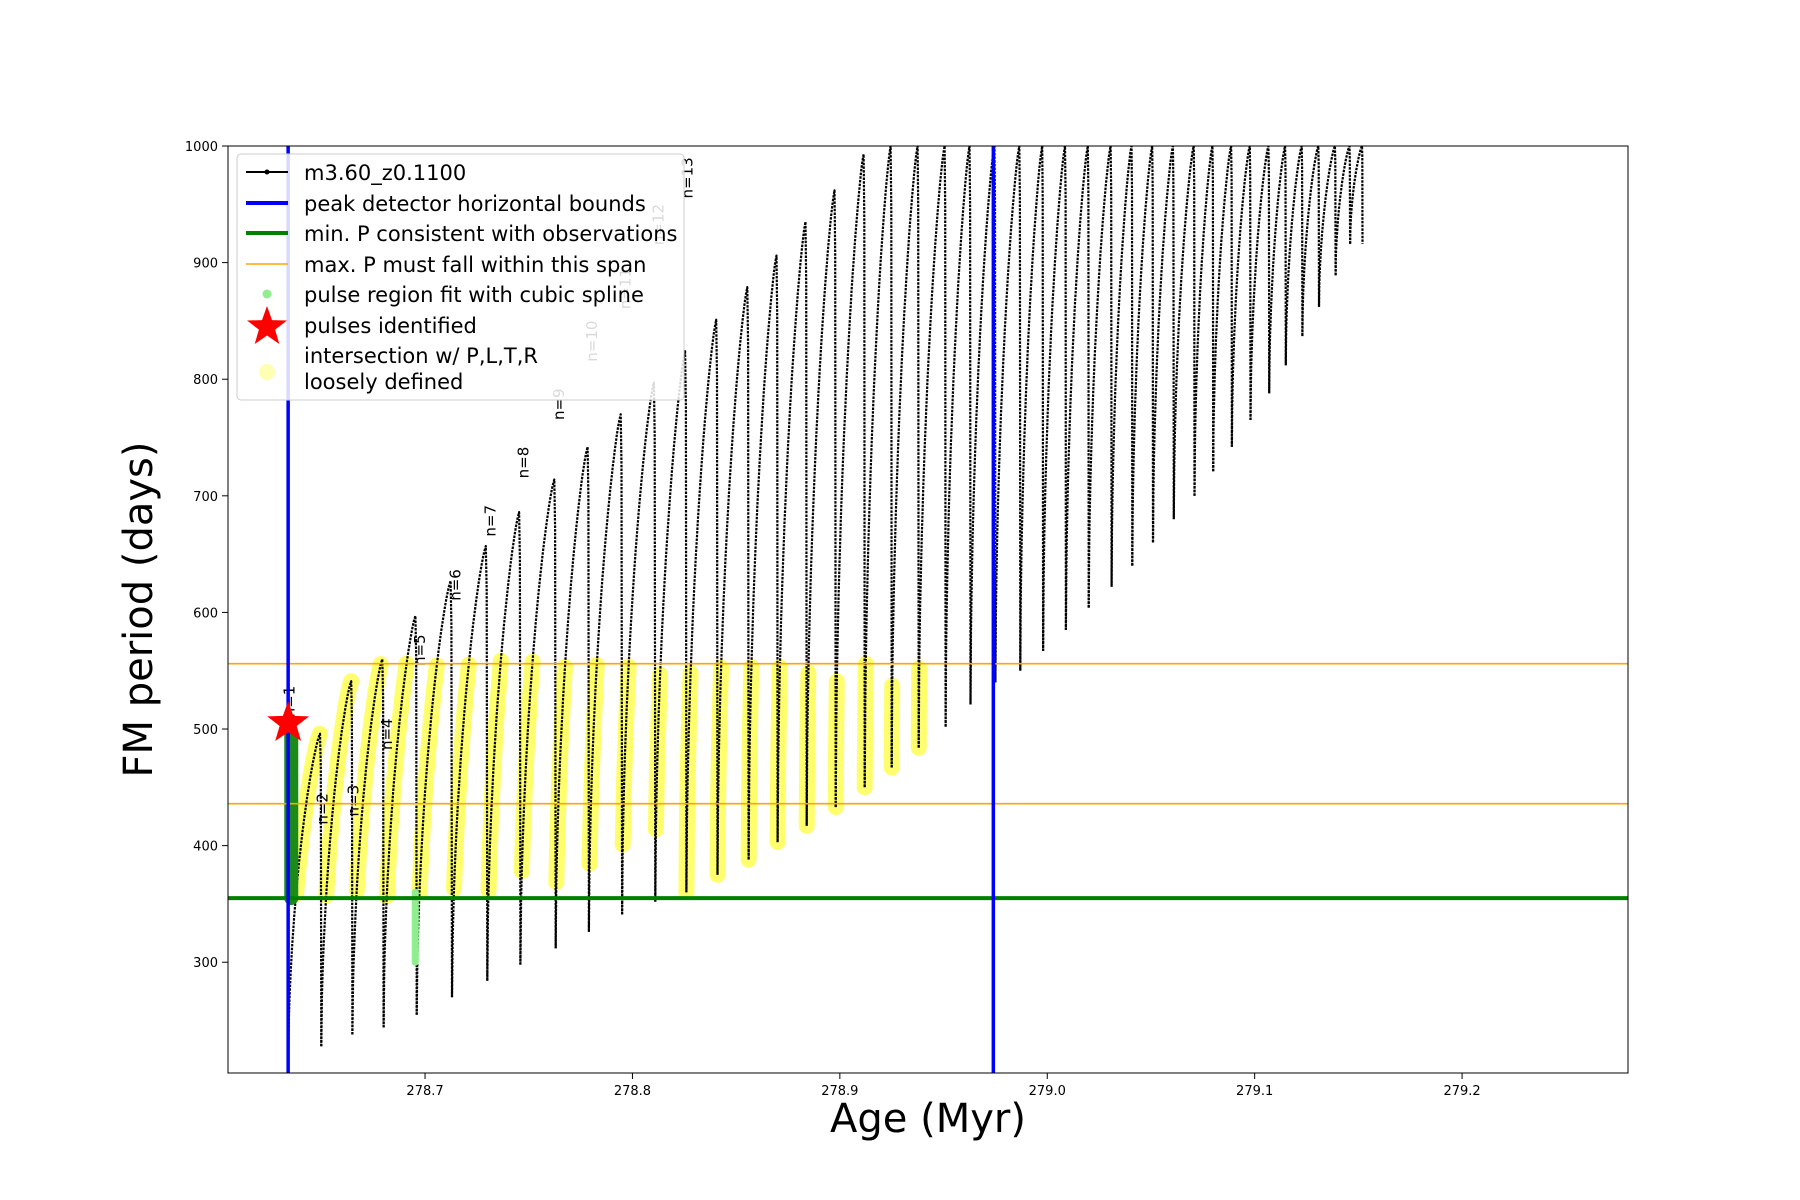 This screenshot has width=1800, height=1200. What do you see at coordinates (632, 1091) in the screenshot?
I see `x-tick-label: 278.8` at bounding box center [632, 1091].